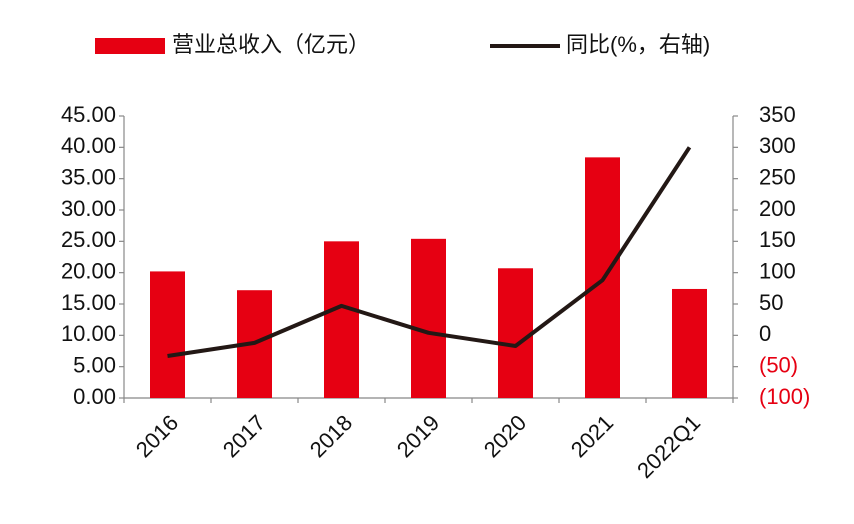 The height and width of the screenshot is (524, 854). Describe the element at coordinates (88, 145) in the screenshot. I see `y-tick-label: 40.00` at that location.